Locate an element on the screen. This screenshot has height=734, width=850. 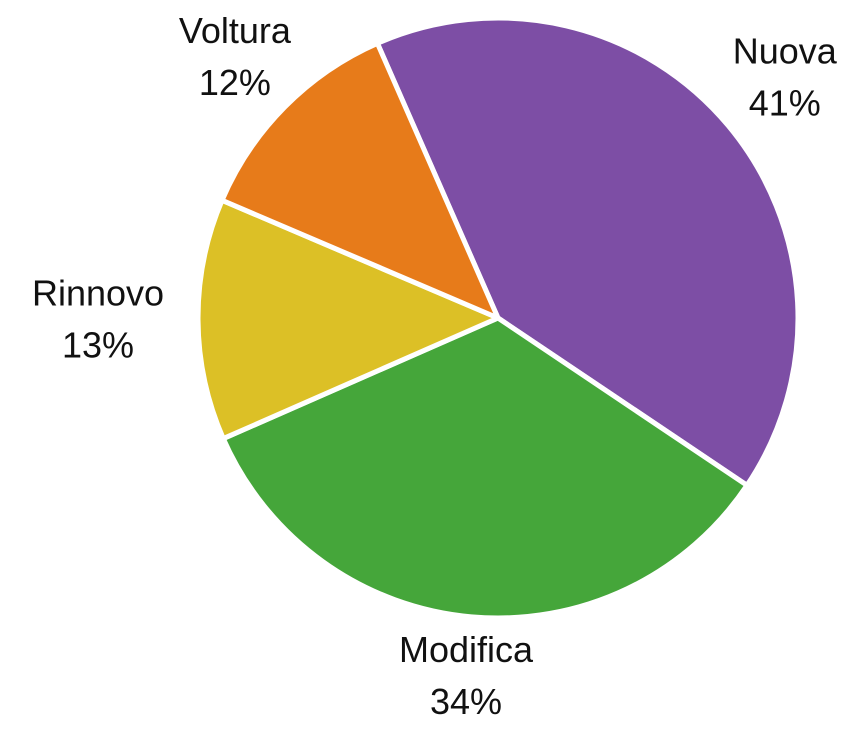
slice-label: Voltura is located at coordinates (235, 30).